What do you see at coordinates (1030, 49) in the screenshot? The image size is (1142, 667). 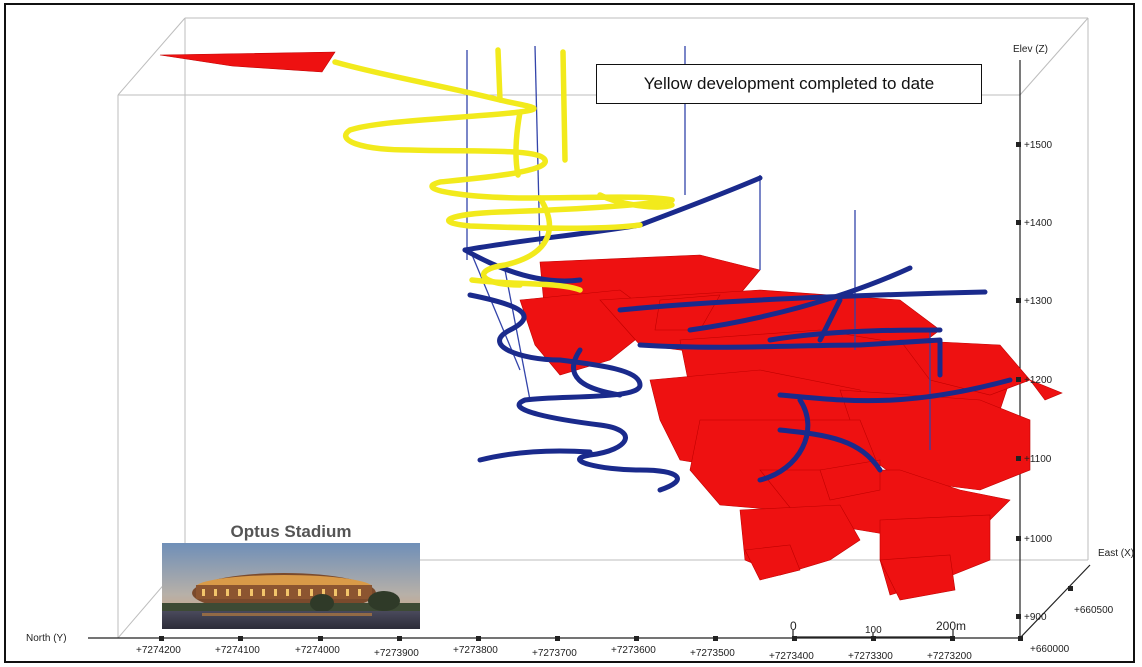 I see `elev-axis-label: Elev (Z)` at bounding box center [1030, 49].